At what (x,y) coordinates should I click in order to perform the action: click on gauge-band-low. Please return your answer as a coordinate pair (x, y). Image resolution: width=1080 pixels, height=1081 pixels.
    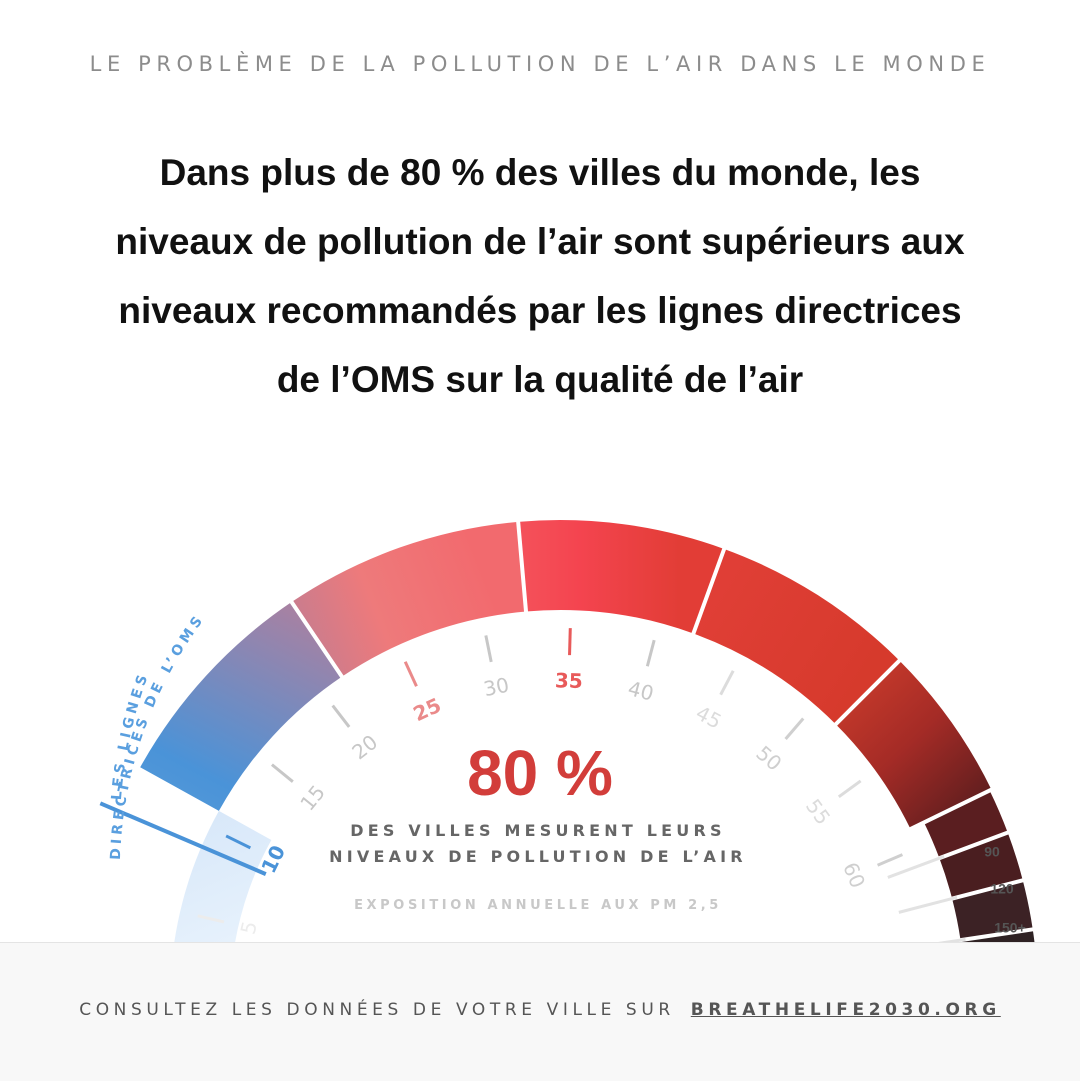
    Looking at the image, I should click on (223, 876).